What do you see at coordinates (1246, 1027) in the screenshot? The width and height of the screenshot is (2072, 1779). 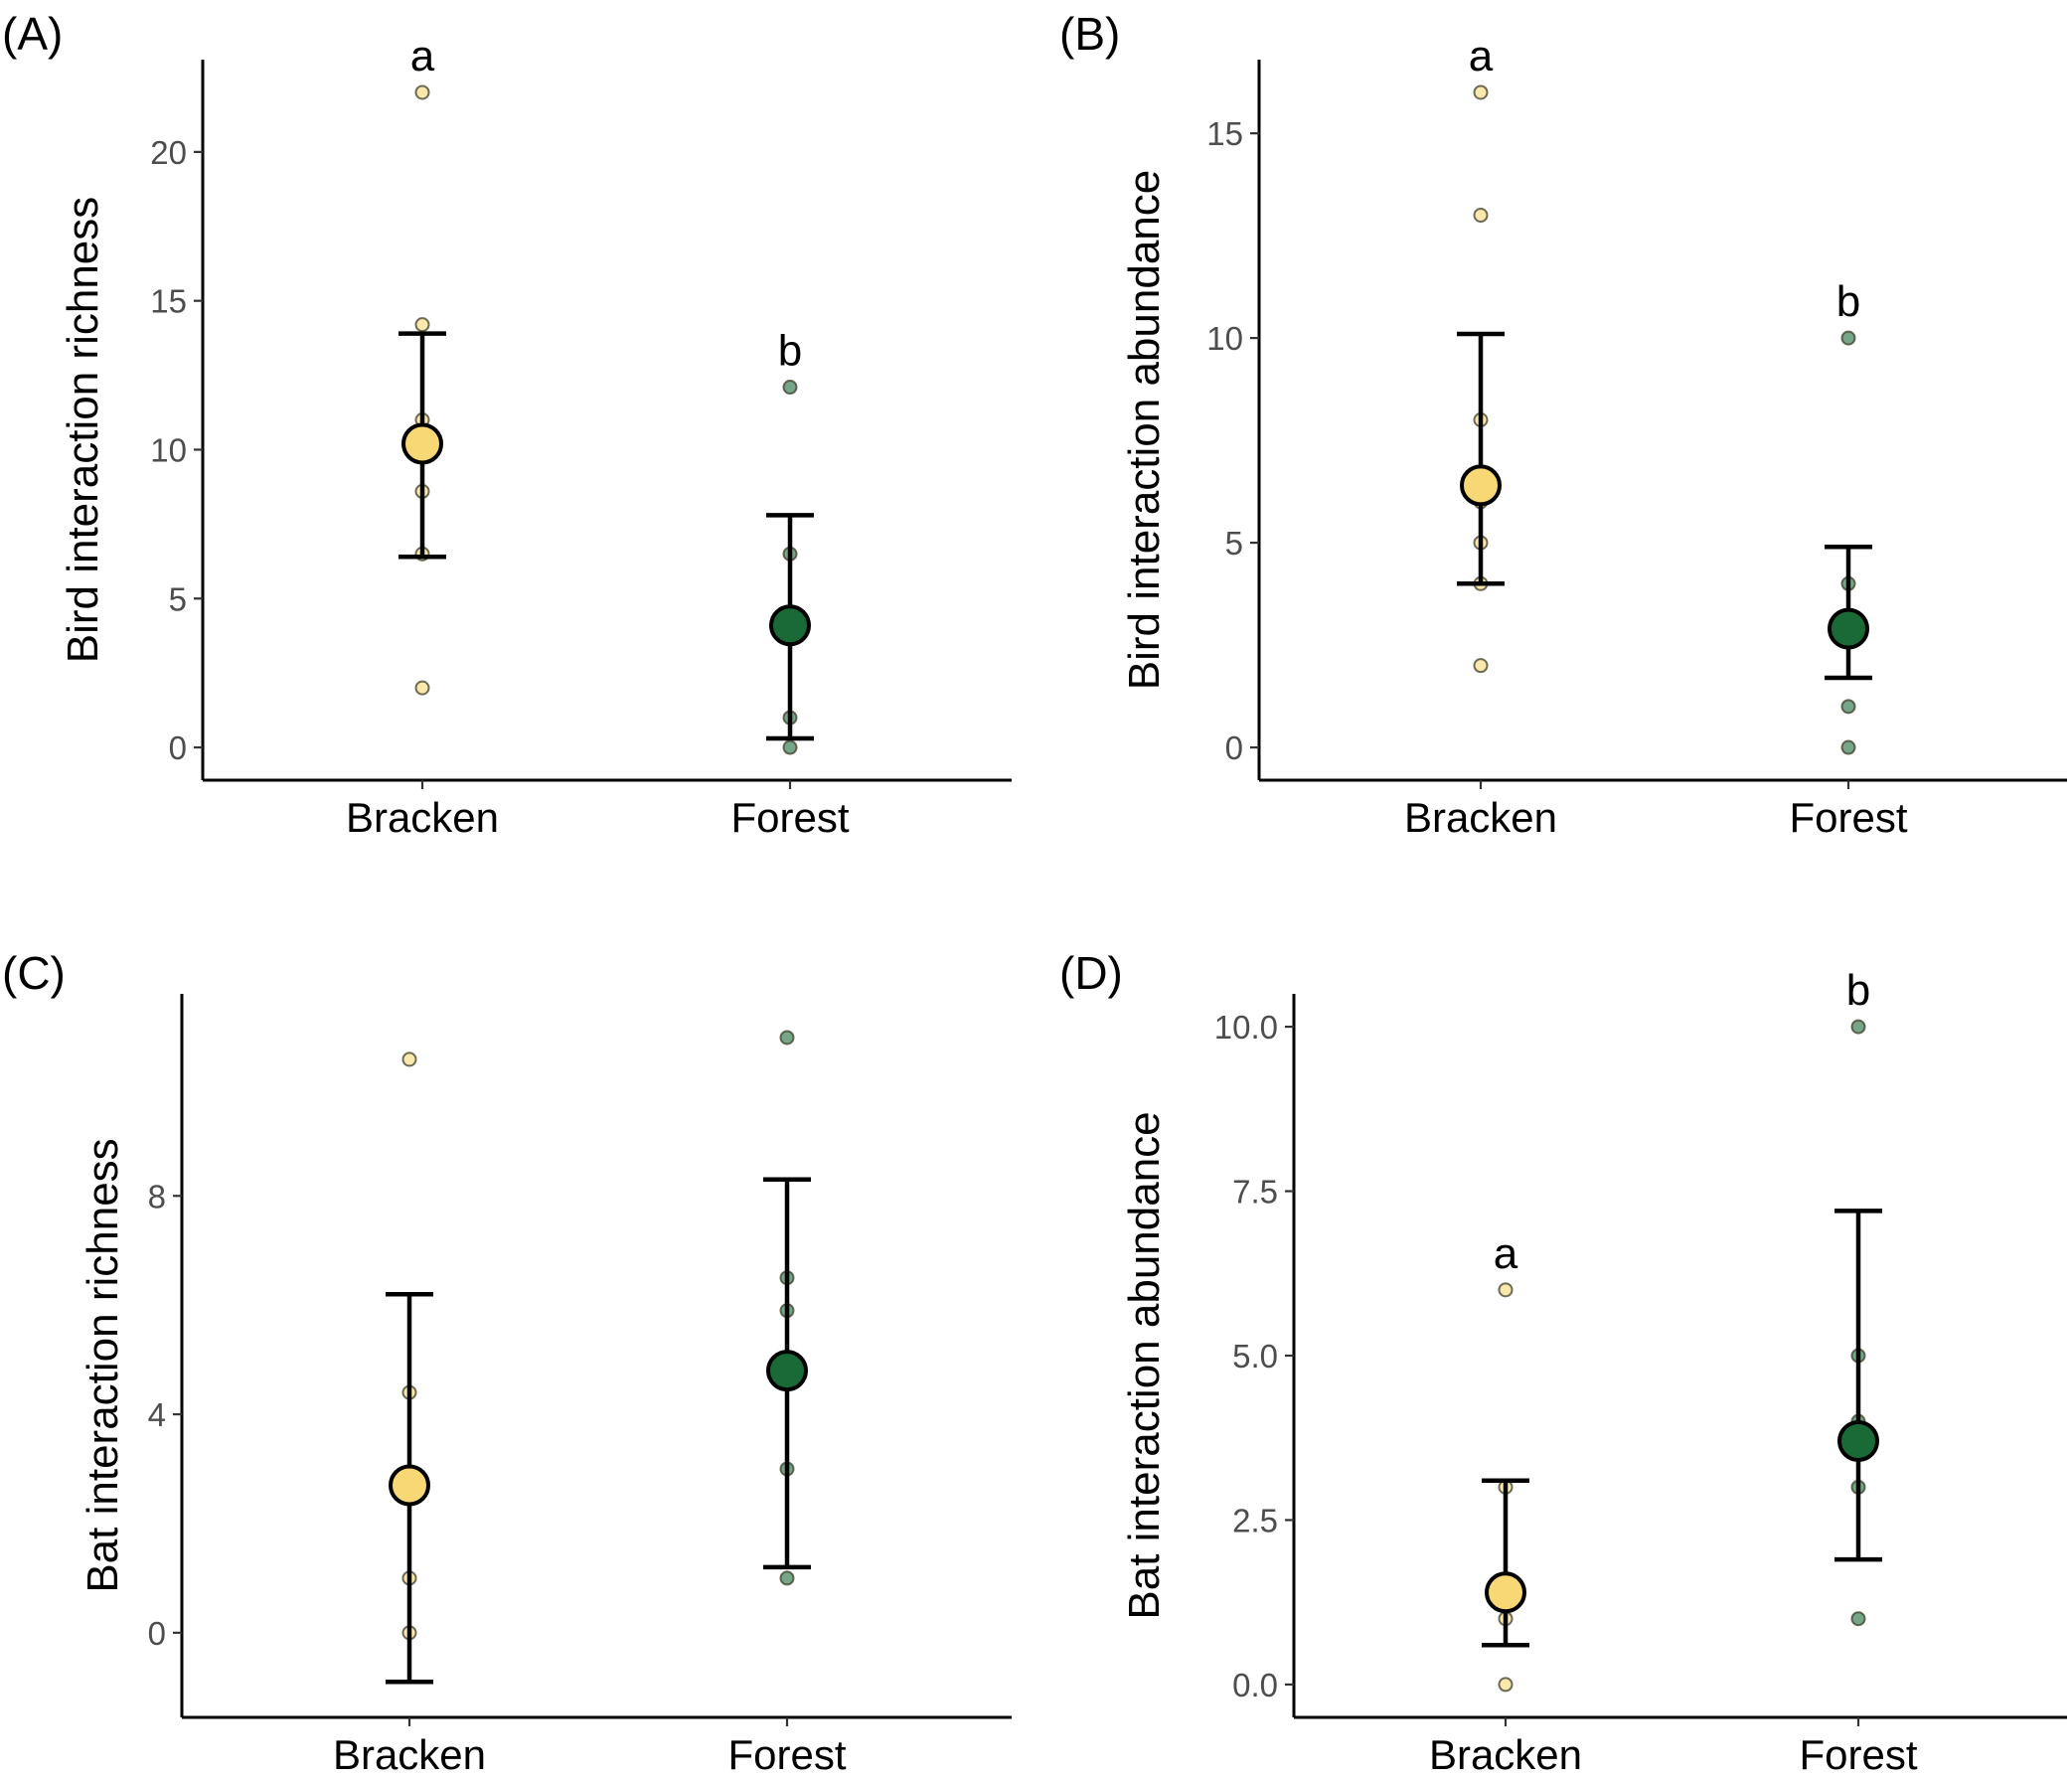 I see `y-tick-label: 10.0` at bounding box center [1246, 1027].